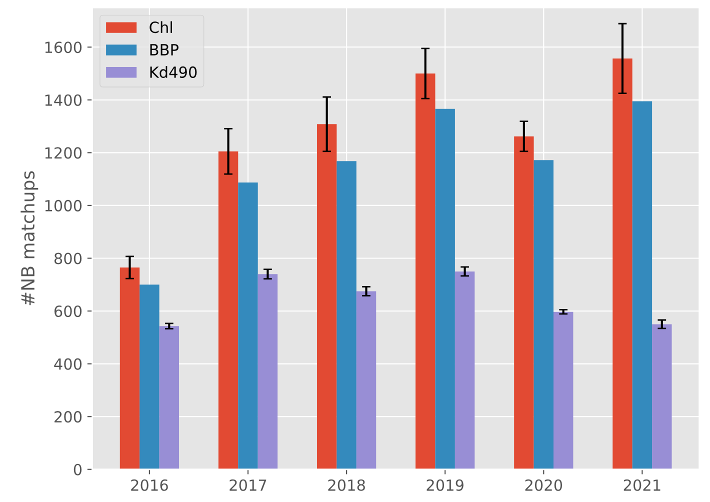  I want to click on y-axis-title: #NB matchups, so click(29, 238).